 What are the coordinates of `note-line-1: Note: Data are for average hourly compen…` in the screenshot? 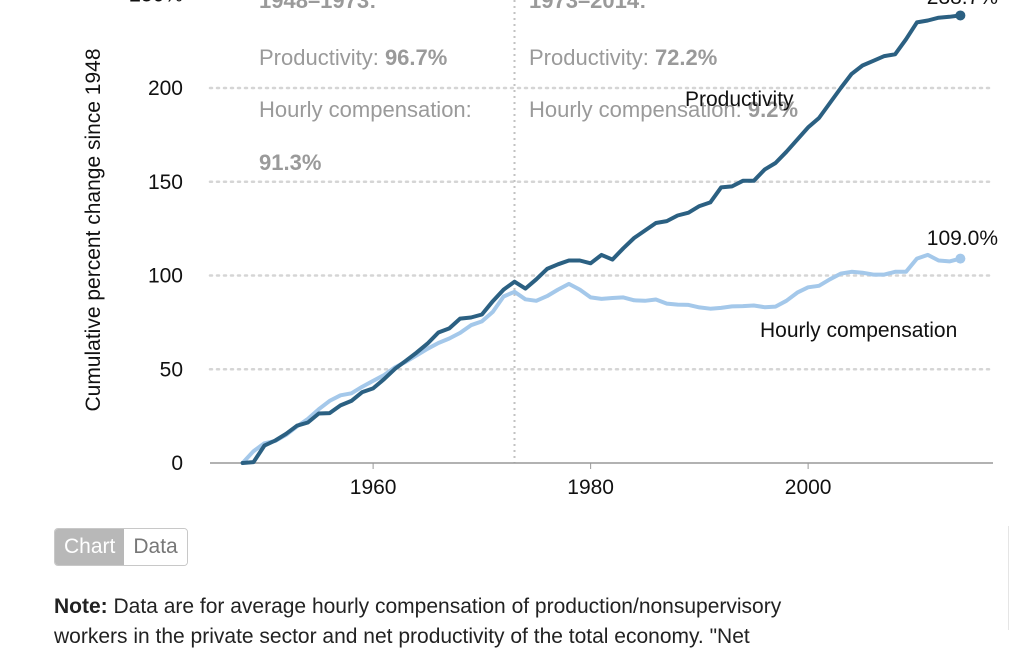 It's located at (534, 607).